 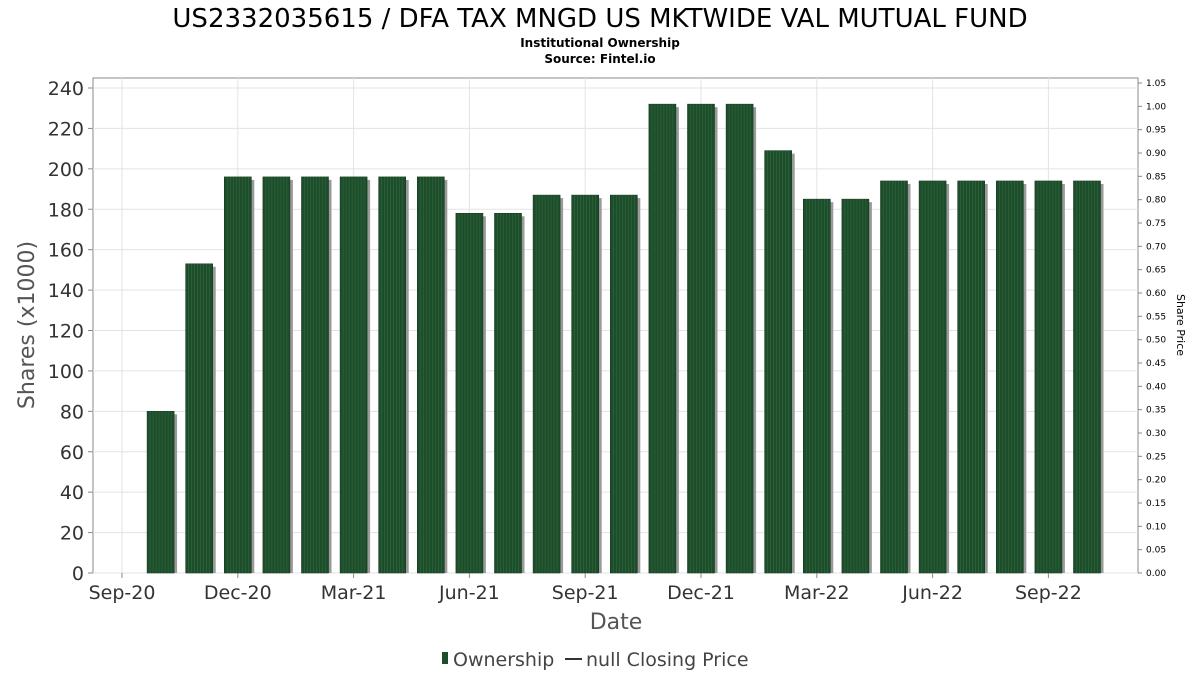 I want to click on y-tick-label: 40, so click(x=72, y=493).